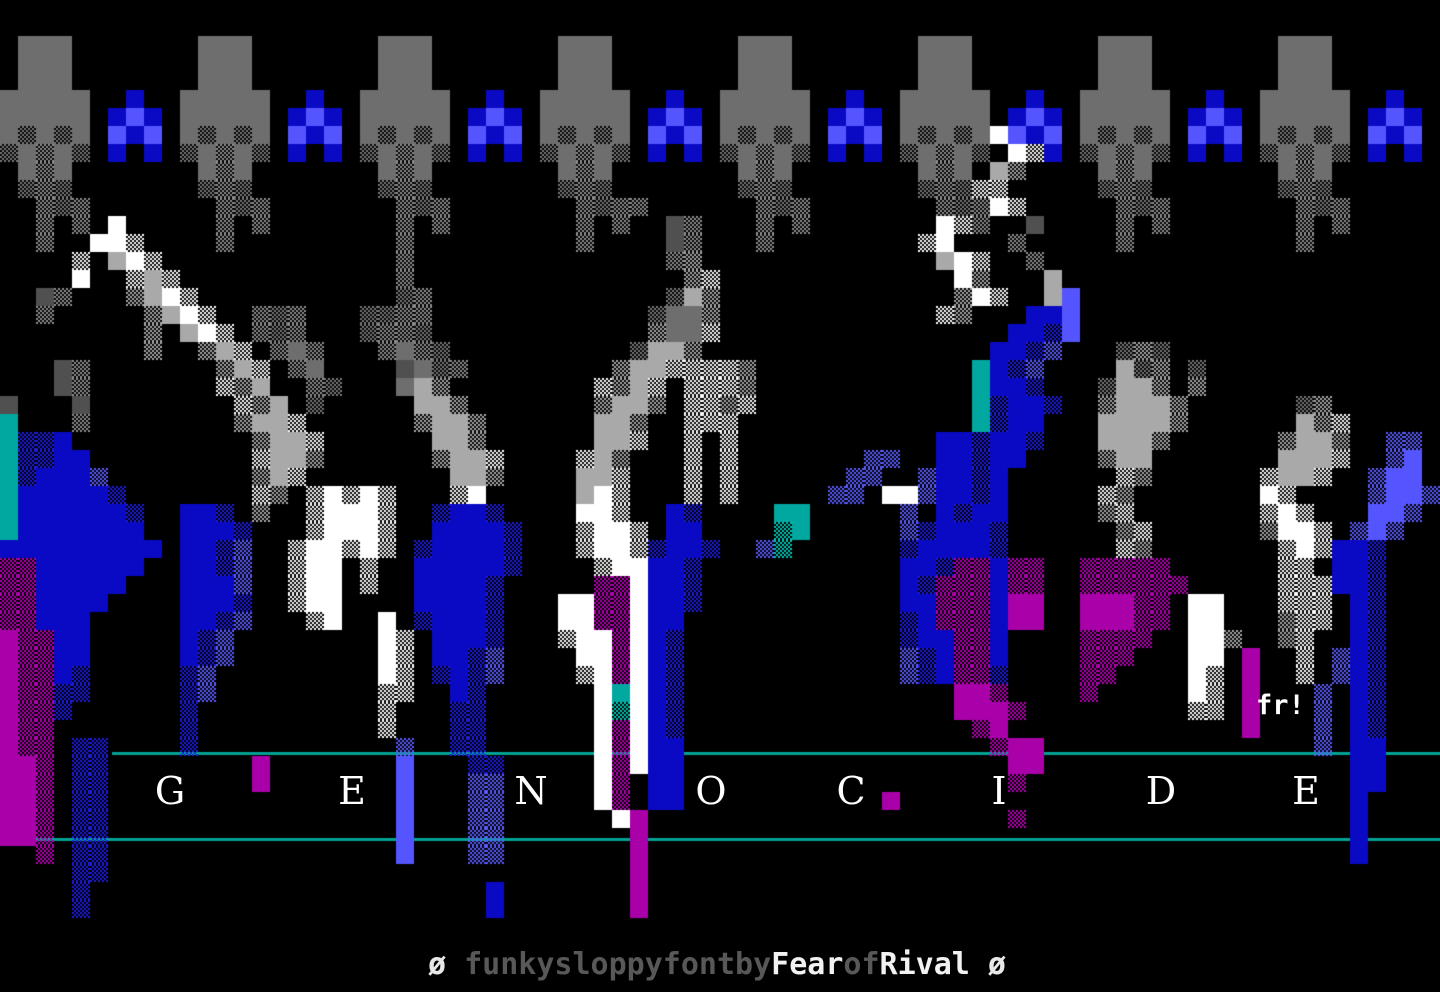 The height and width of the screenshot is (992, 1440). What do you see at coordinates (618, 964) in the screenshot?
I see `credit-segment: funkysloppyfontby` at bounding box center [618, 964].